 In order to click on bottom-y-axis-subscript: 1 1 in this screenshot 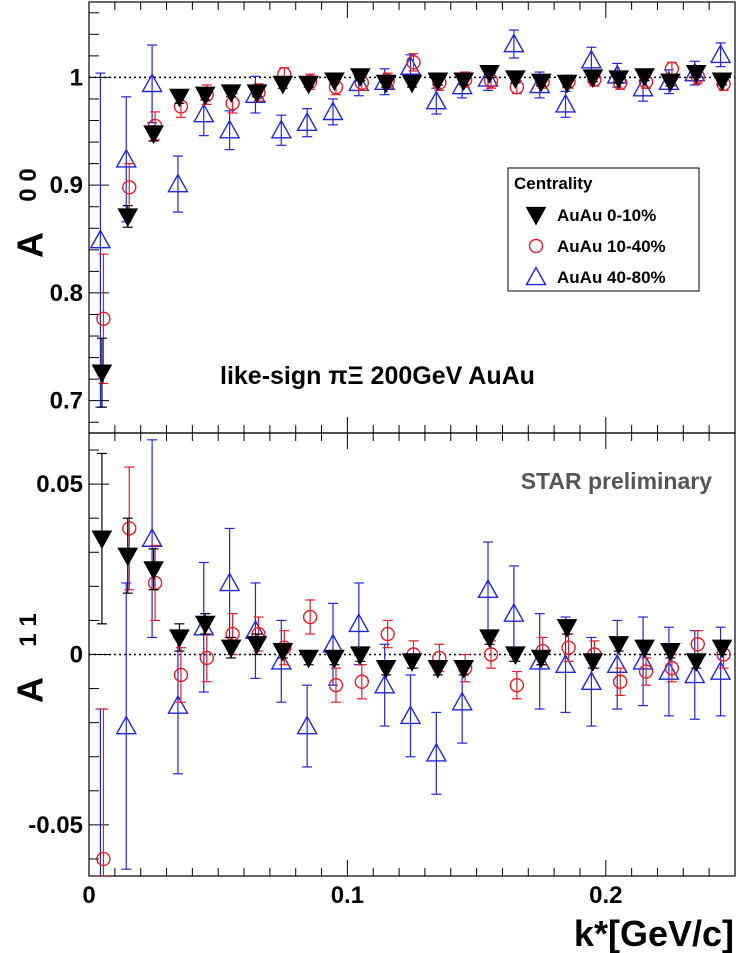, I will do `click(28, 629)`.